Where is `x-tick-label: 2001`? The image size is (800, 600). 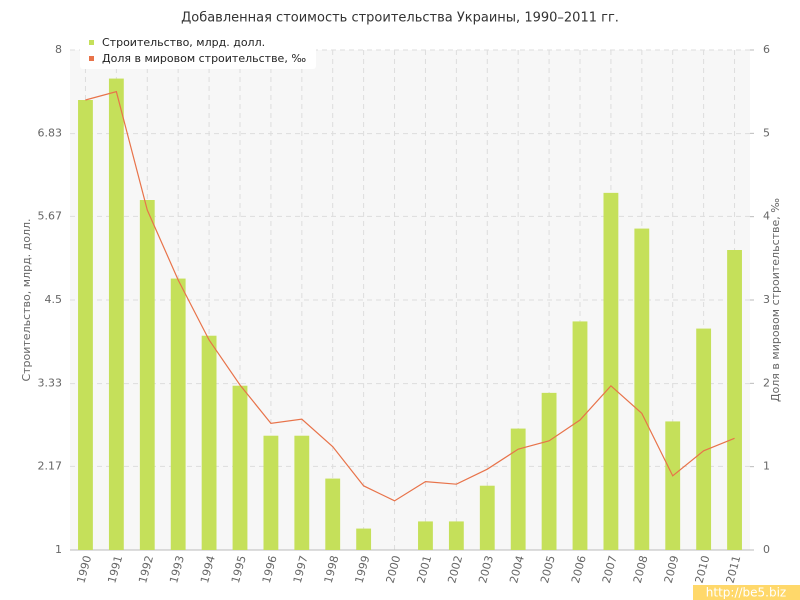 x-tick-label: 2001 is located at coordinates (424, 569).